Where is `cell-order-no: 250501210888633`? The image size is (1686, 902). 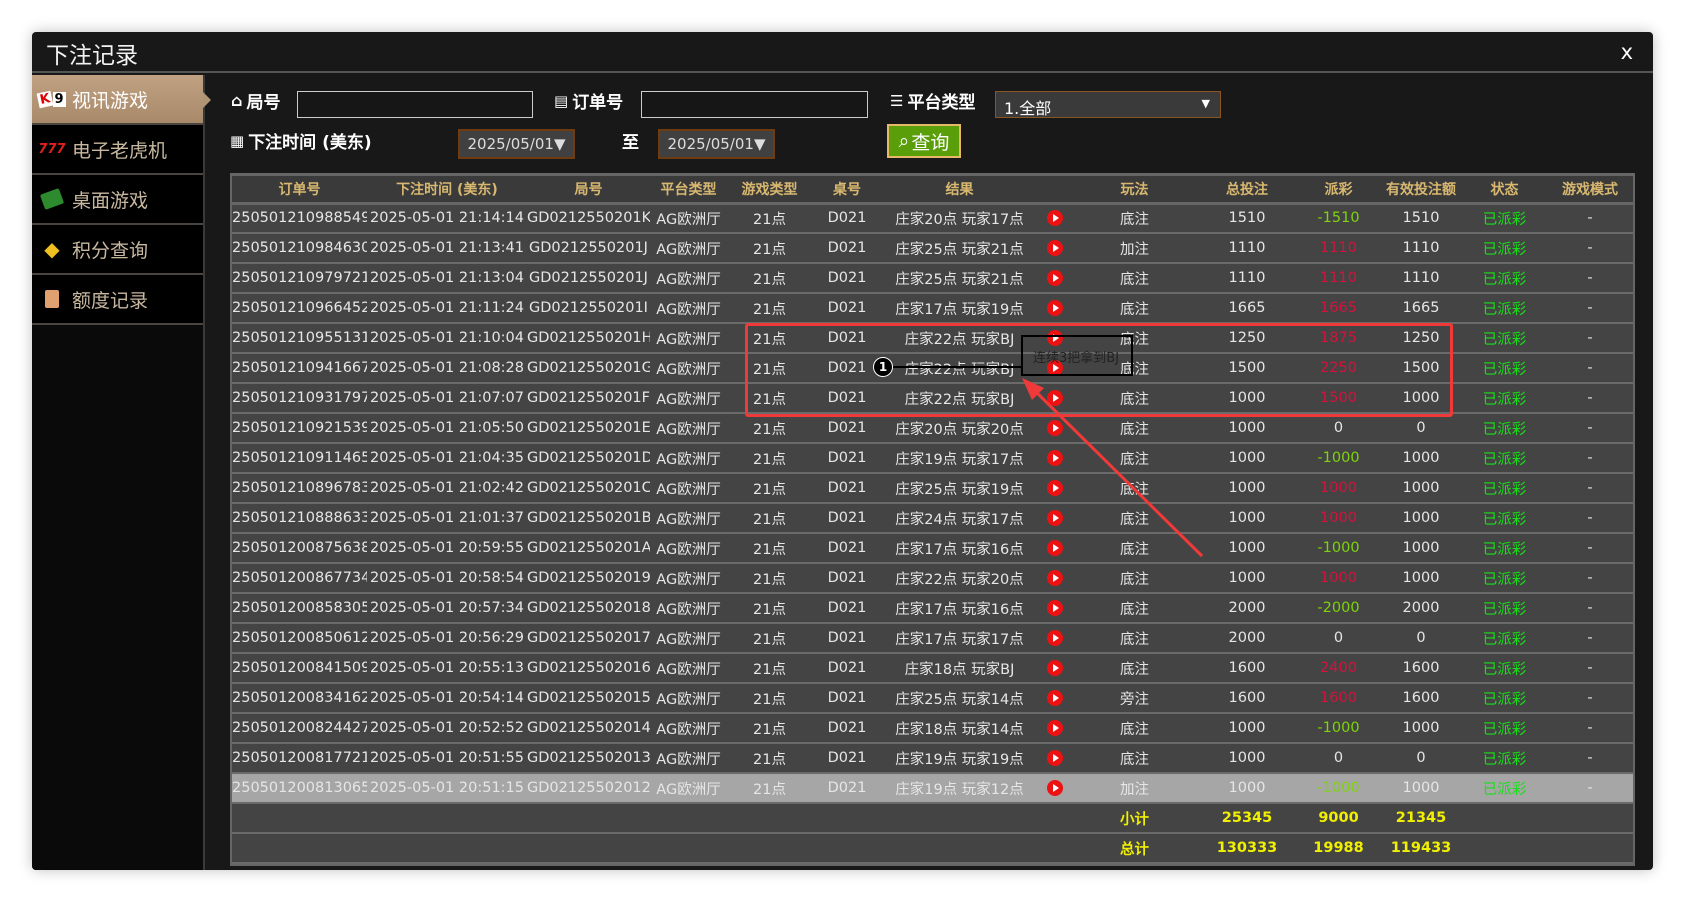 cell-order-no: 250501210888633 is located at coordinates (299, 518).